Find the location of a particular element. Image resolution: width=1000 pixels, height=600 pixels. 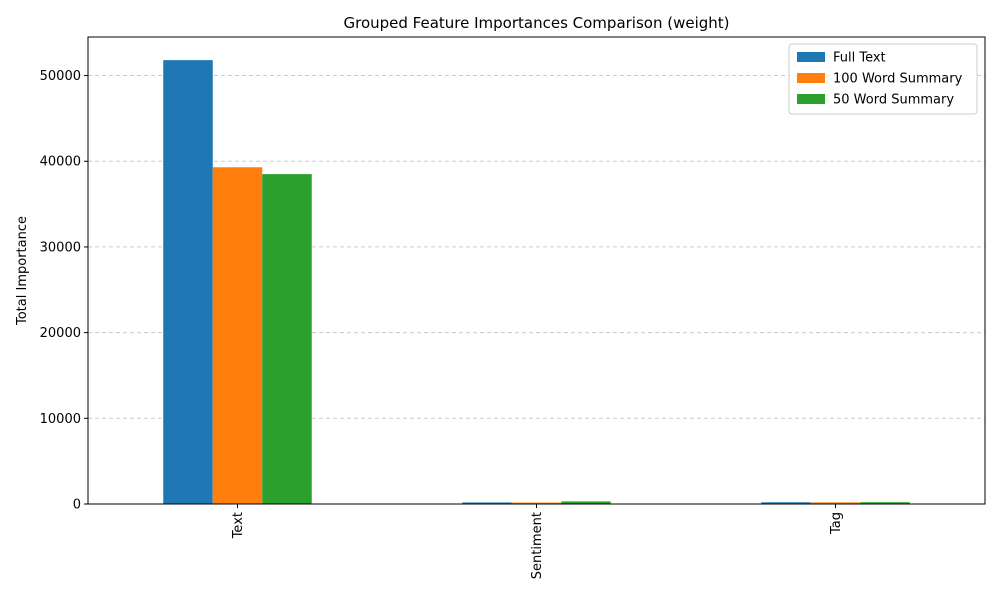

y-tick-label: 10000 is located at coordinates (60, 419).